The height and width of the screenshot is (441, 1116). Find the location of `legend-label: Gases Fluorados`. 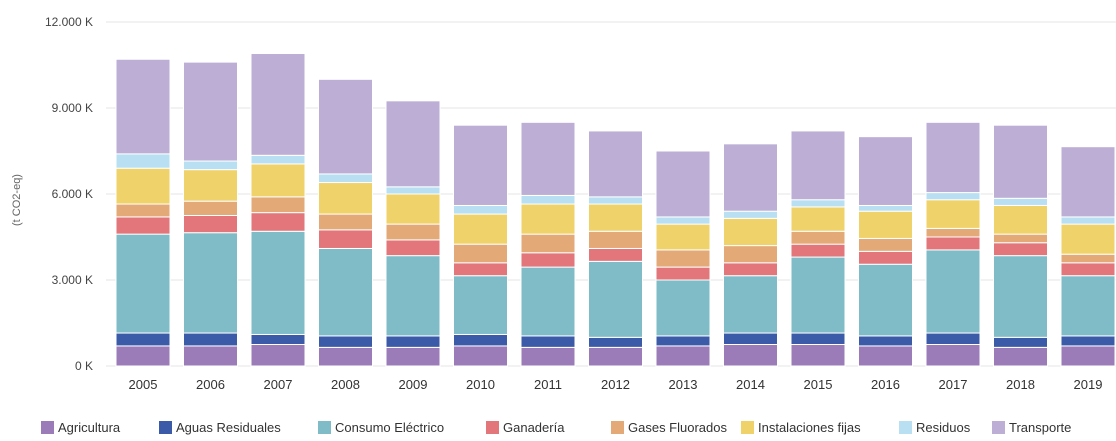

legend-label: Gases Fluorados is located at coordinates (677, 427).